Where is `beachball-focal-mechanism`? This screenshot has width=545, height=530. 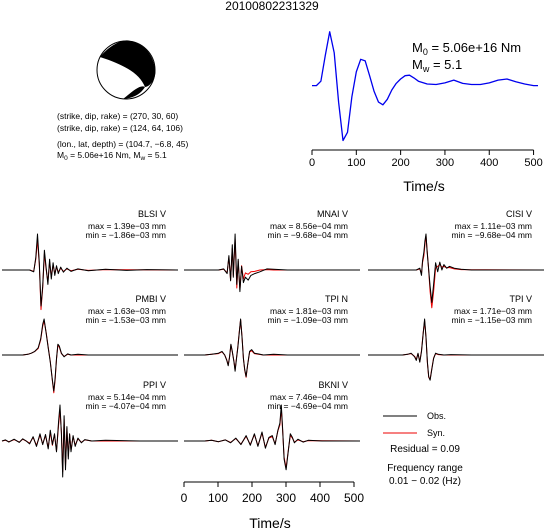 beachball-focal-mechanism is located at coordinates (126, 70).